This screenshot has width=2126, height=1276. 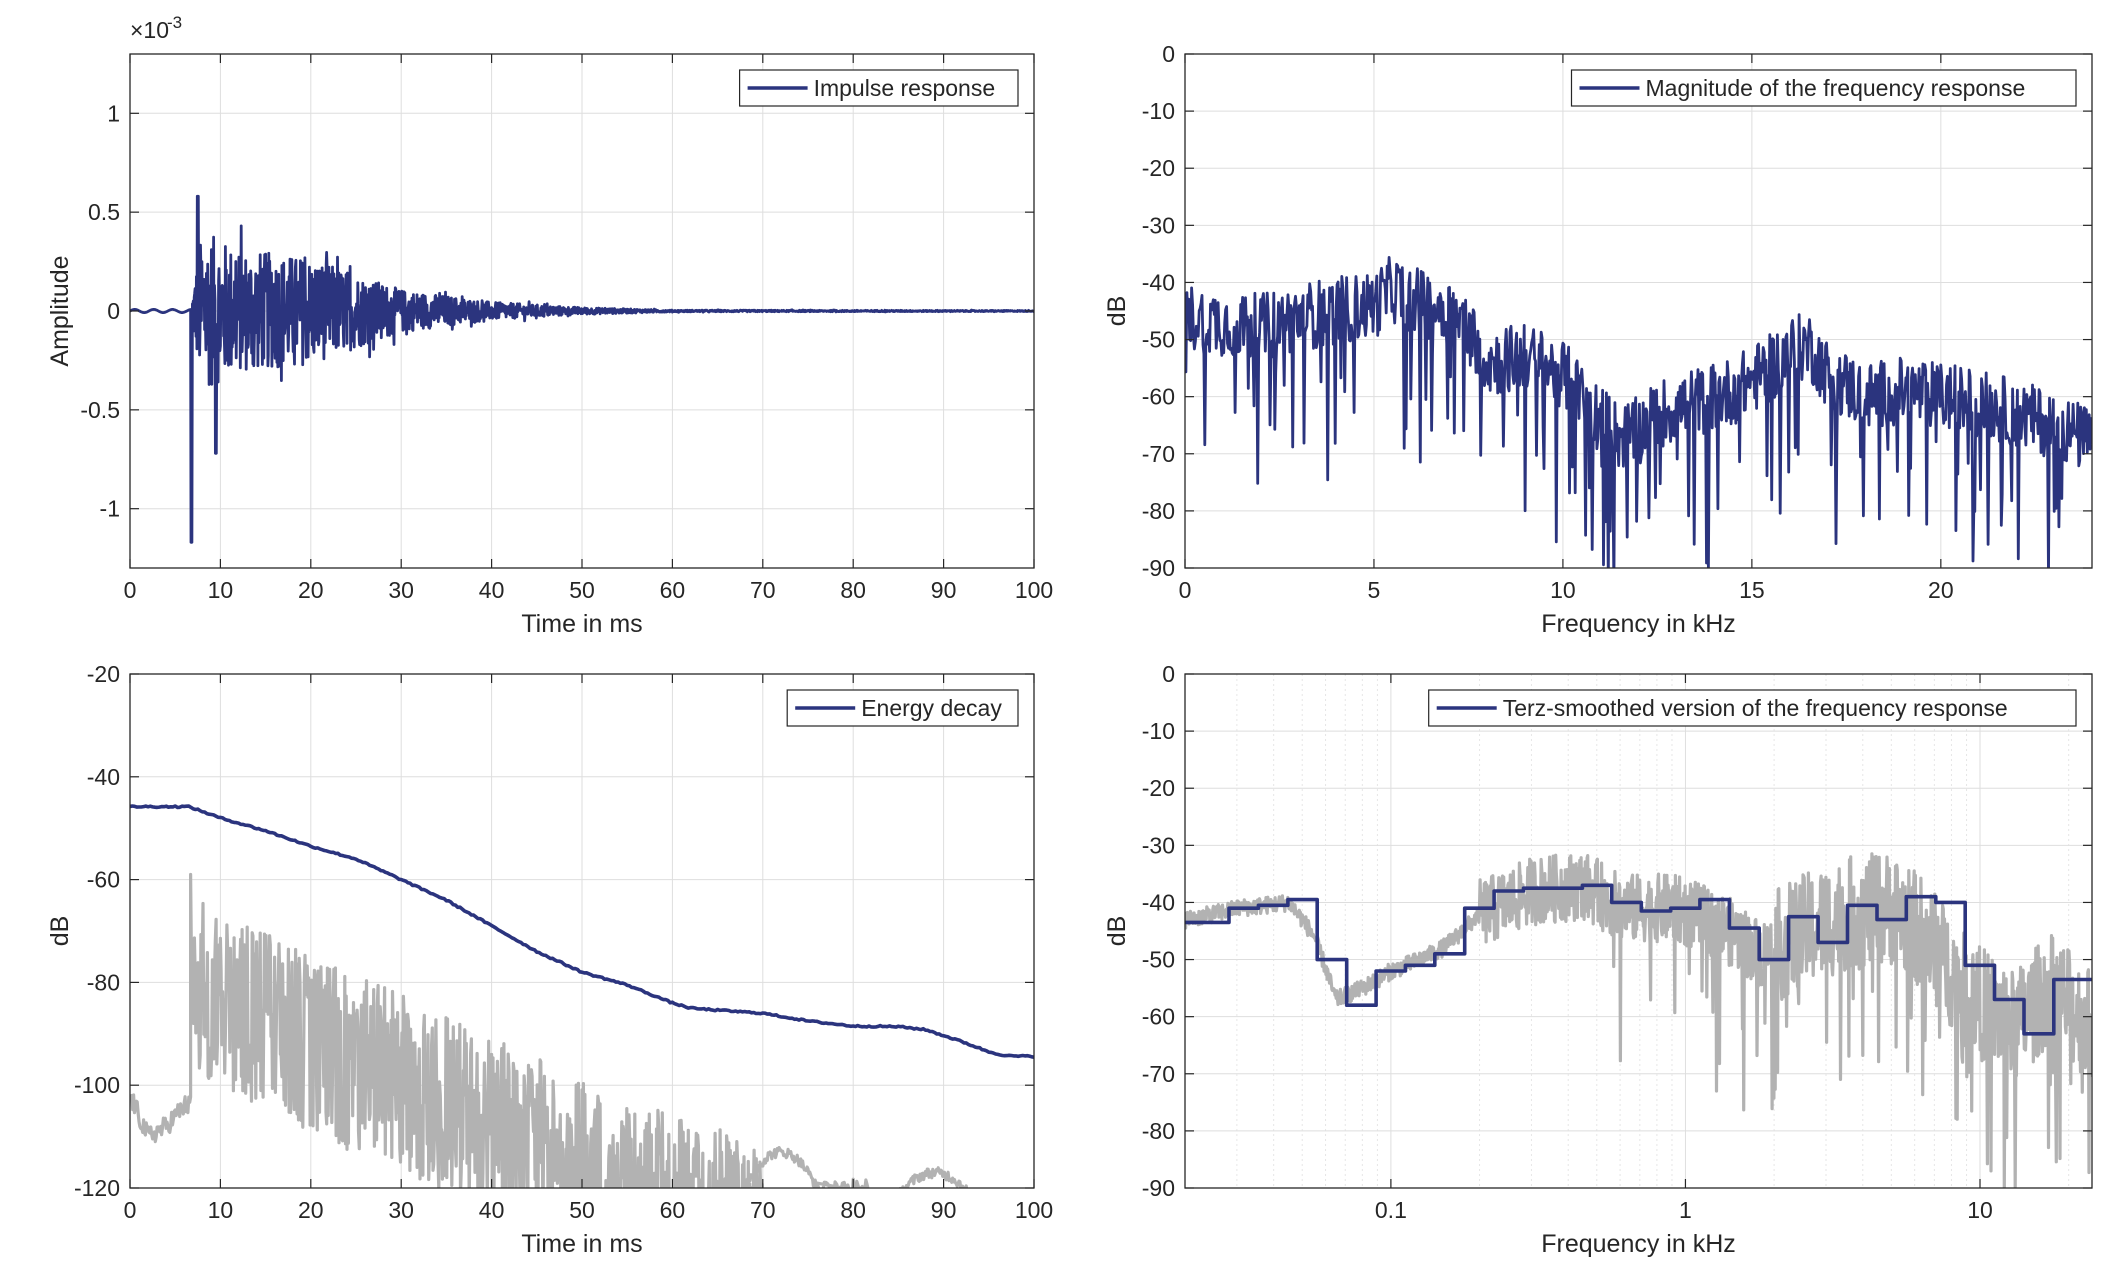 I want to click on legend-label: Impulse response, so click(x=905, y=88).